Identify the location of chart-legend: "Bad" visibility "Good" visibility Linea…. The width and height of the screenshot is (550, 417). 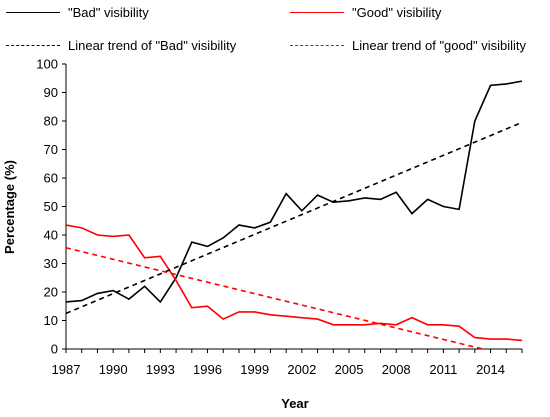
(275, 30).